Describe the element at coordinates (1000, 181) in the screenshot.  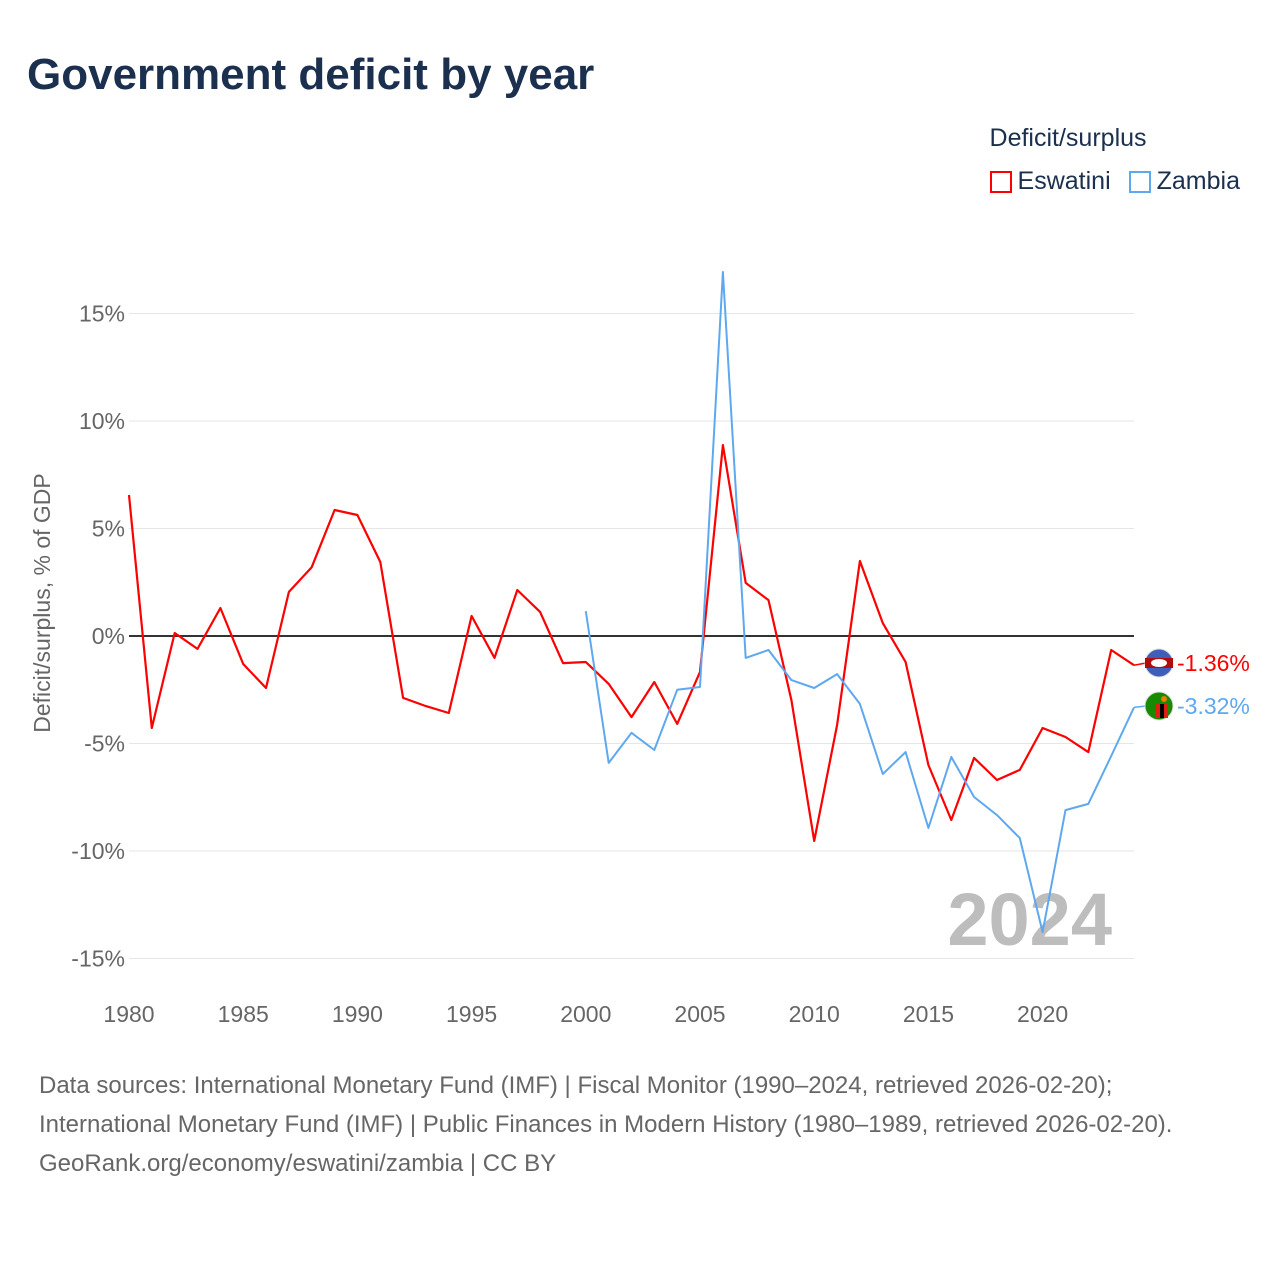
I see `legend-swatch-eswatini` at that location.